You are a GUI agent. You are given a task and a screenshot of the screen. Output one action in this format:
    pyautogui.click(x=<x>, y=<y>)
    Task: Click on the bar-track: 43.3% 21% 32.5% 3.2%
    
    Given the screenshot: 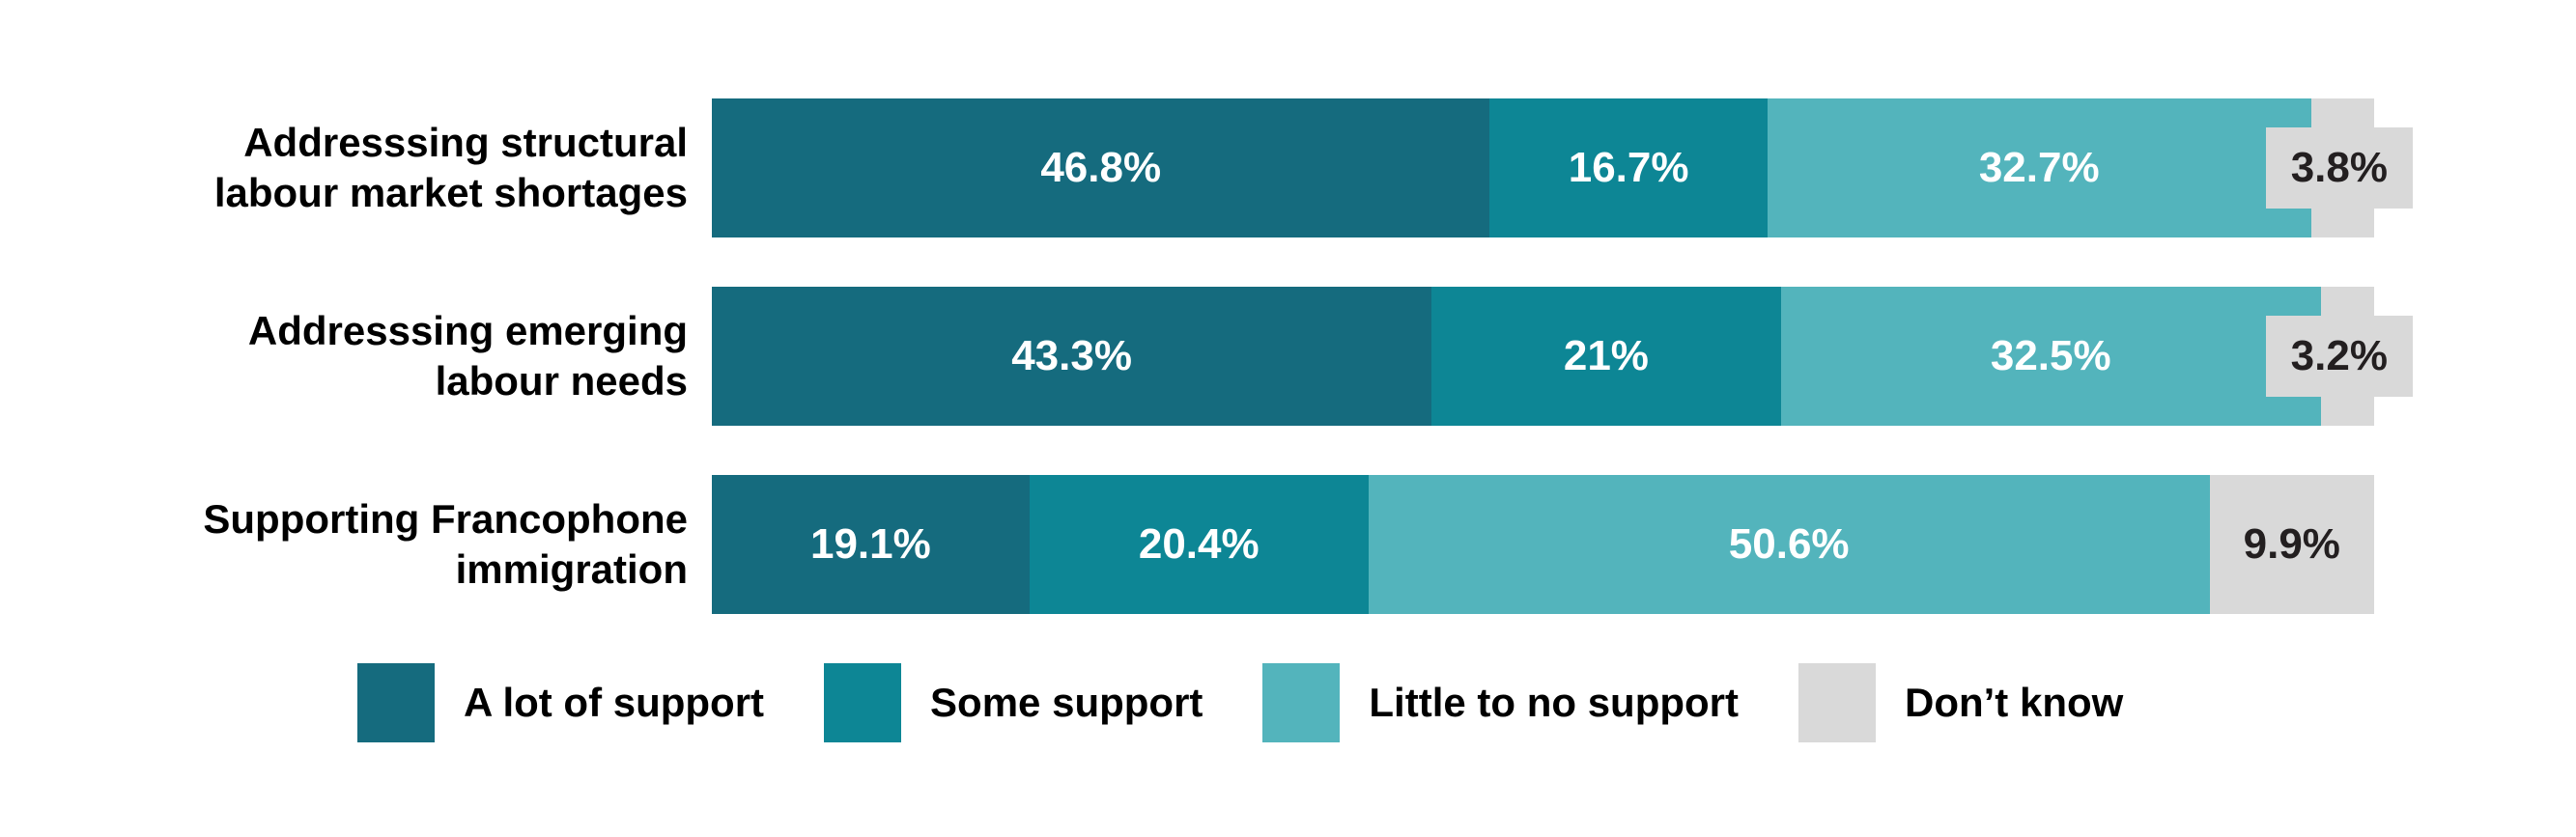 What is the action you would take?
    pyautogui.click(x=1562, y=356)
    